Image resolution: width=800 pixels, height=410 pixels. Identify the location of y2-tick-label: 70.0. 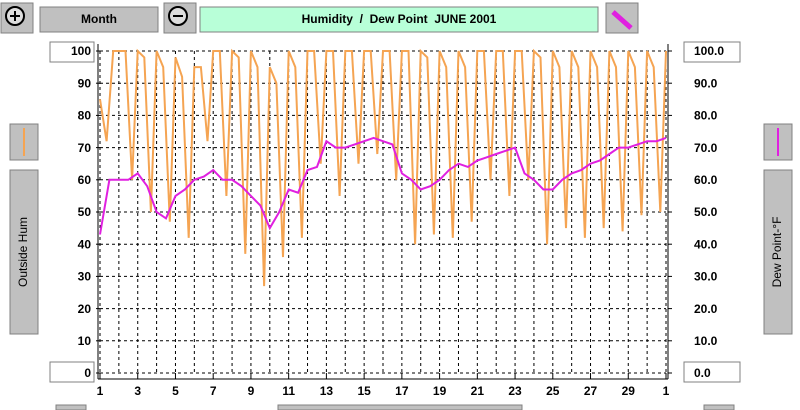
(706, 148).